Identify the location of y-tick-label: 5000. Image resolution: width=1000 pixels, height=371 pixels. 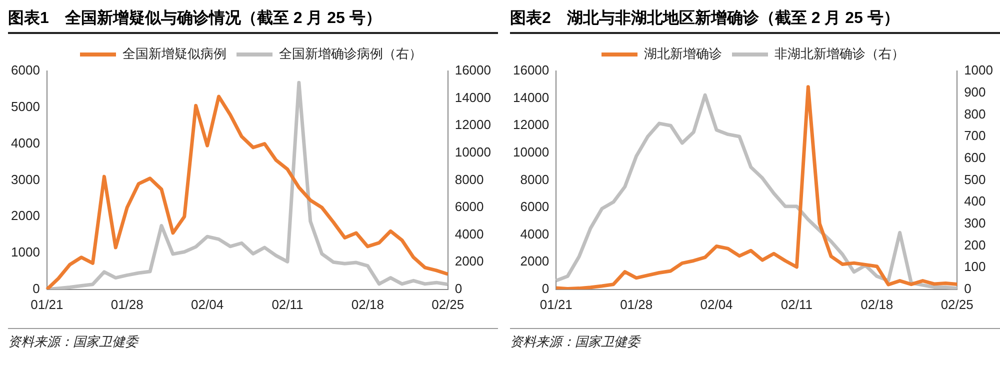
(25, 106).